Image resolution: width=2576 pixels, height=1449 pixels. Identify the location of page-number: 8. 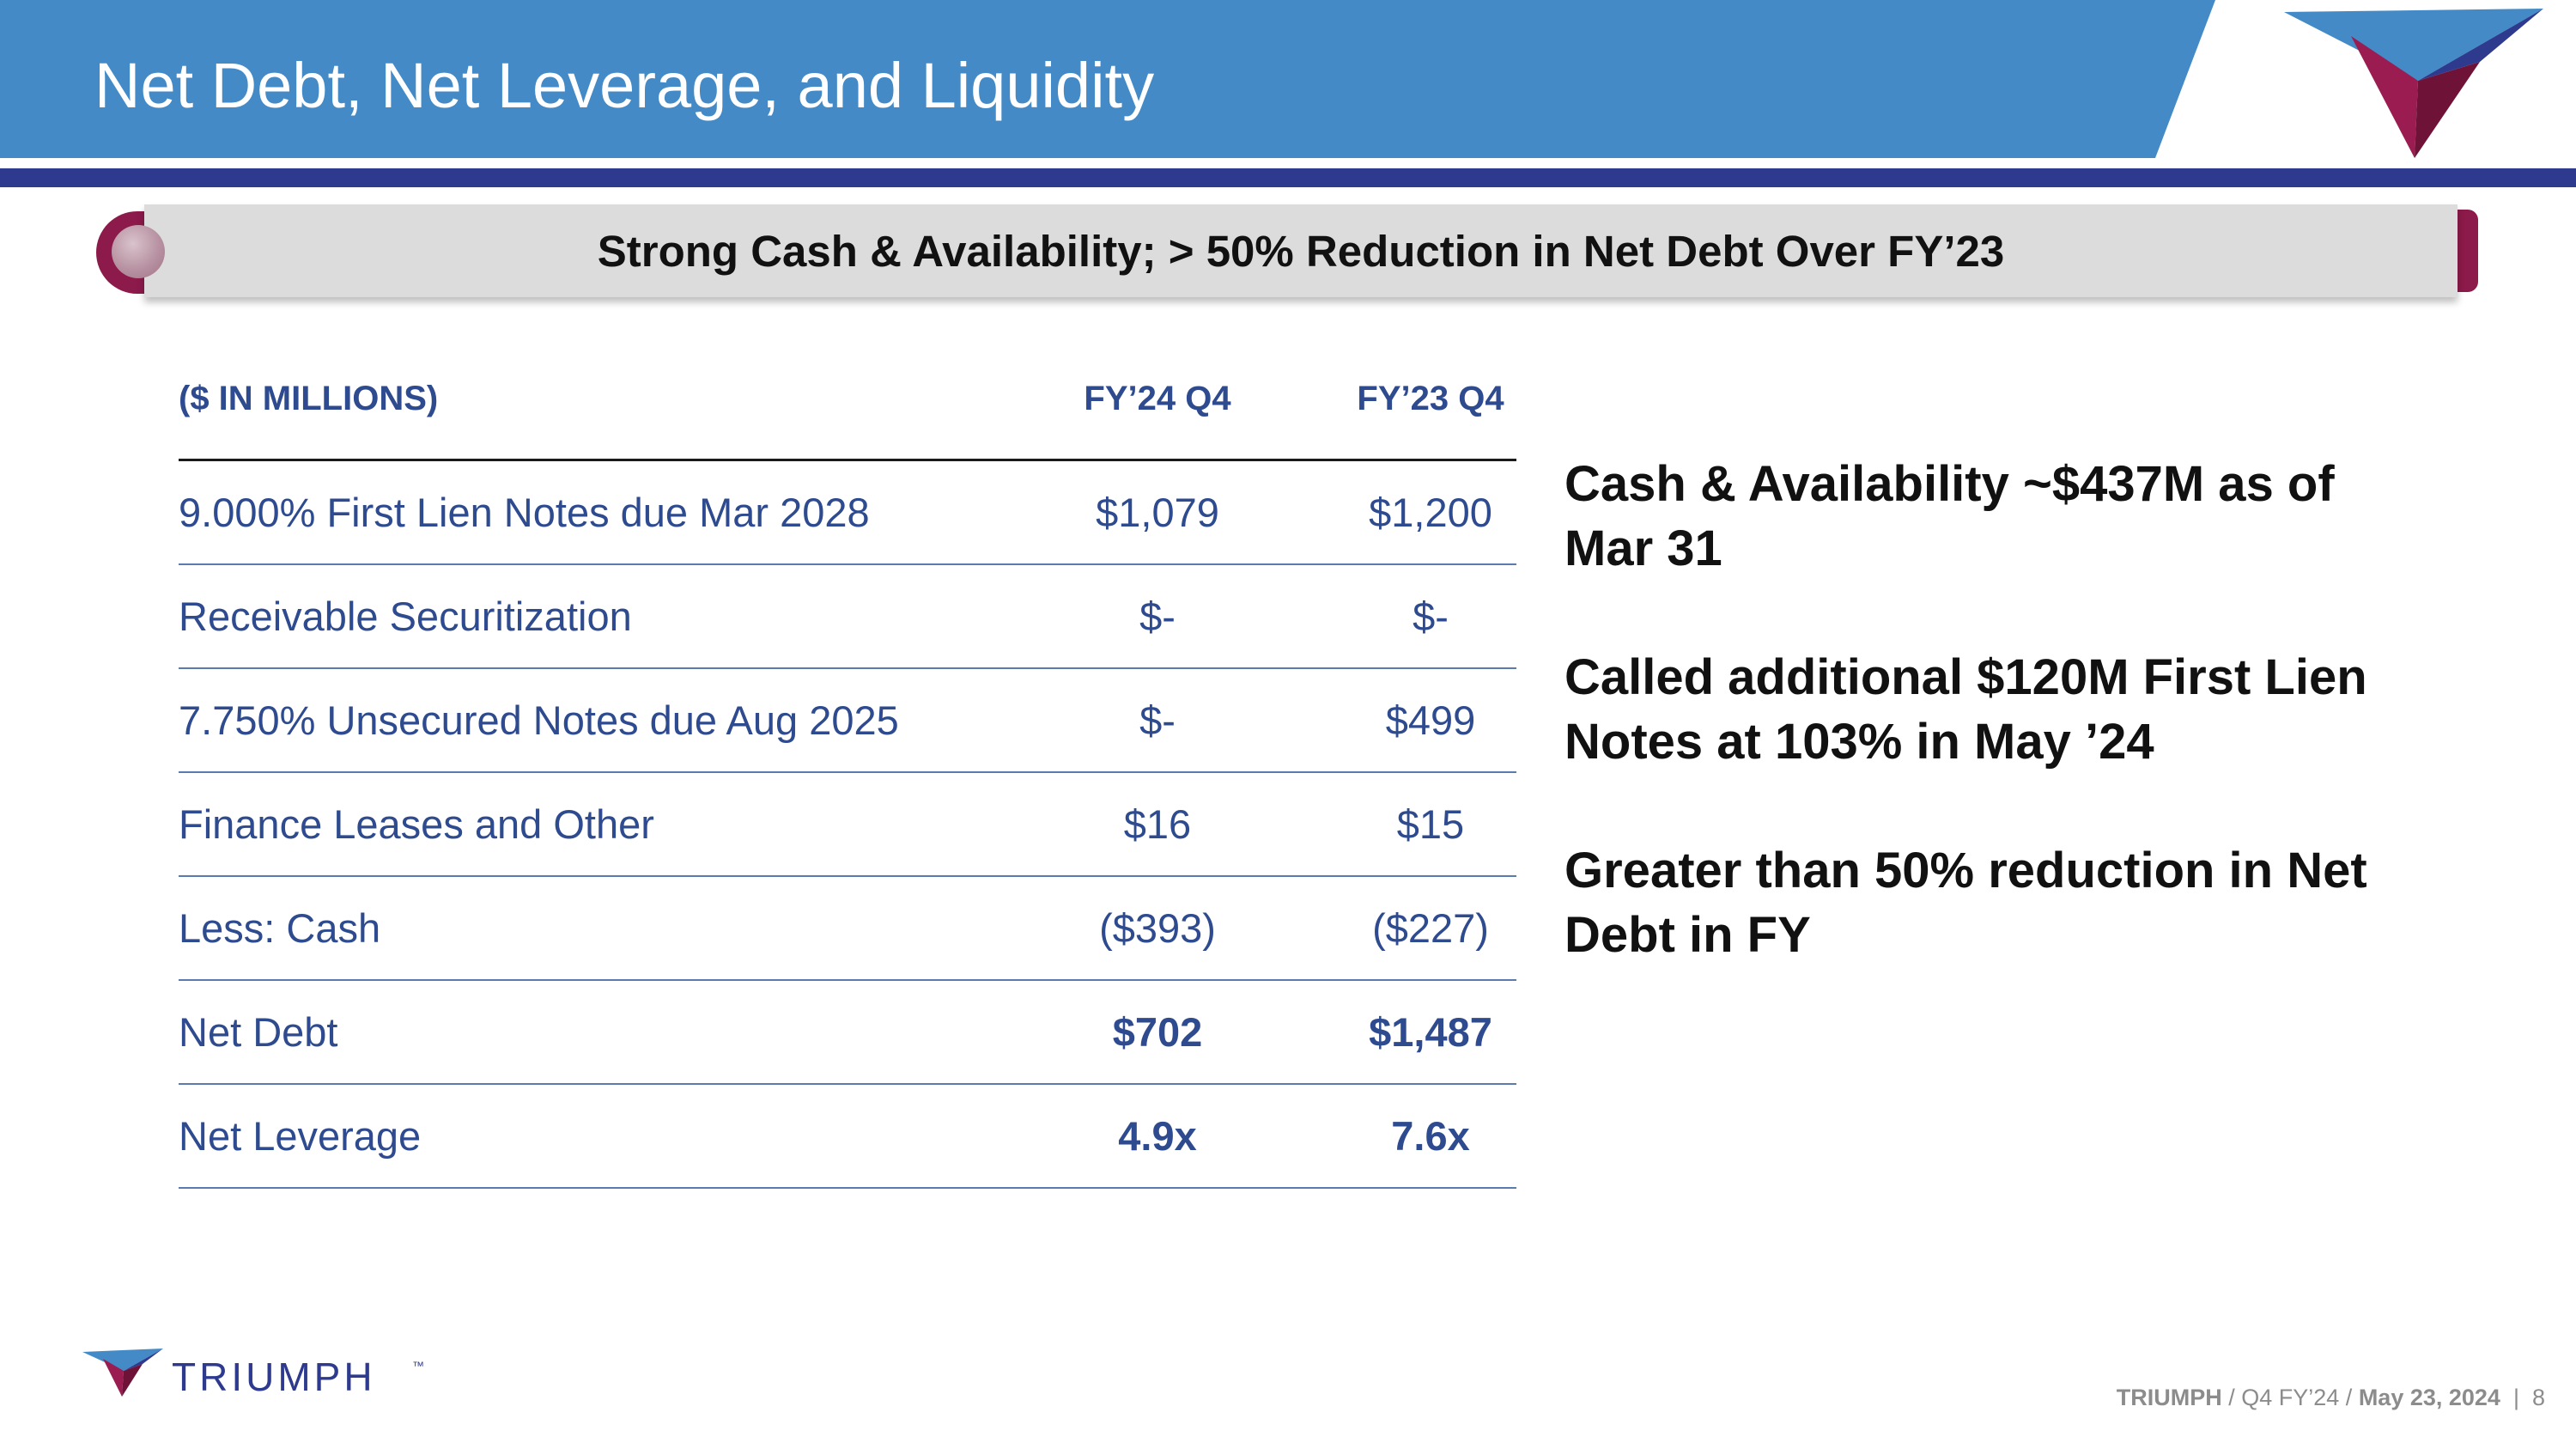
(2538, 1397).